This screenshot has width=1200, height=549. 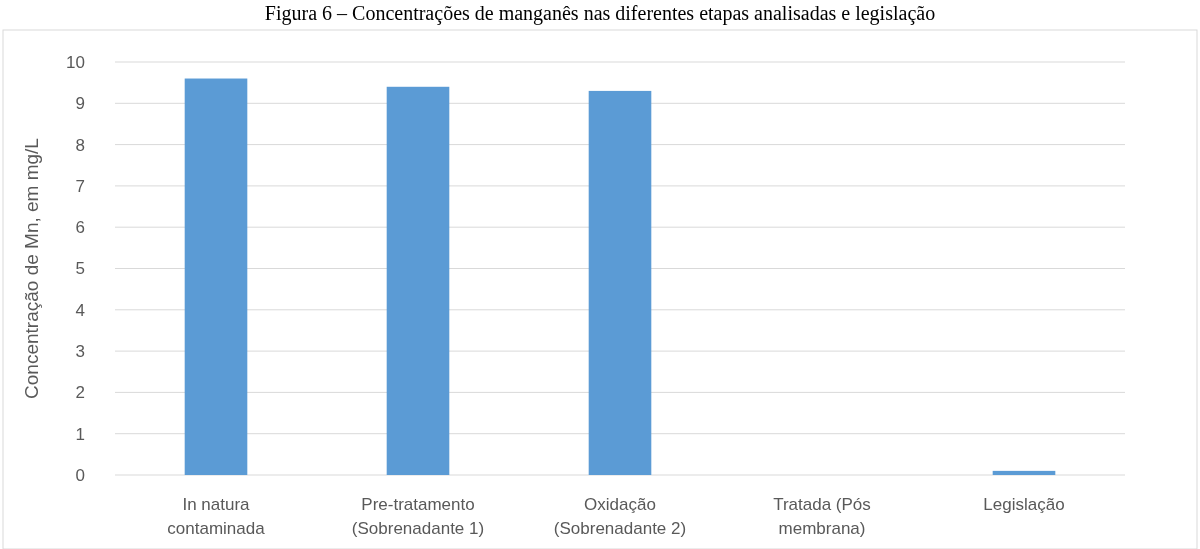 I want to click on x-tick-label: Legislação, so click(x=1024, y=504).